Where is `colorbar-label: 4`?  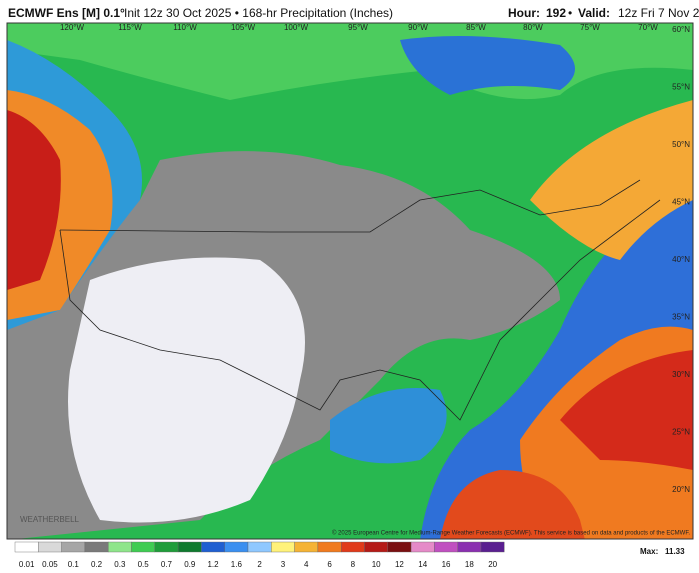
colorbar-label: 4 is located at coordinates (306, 564).